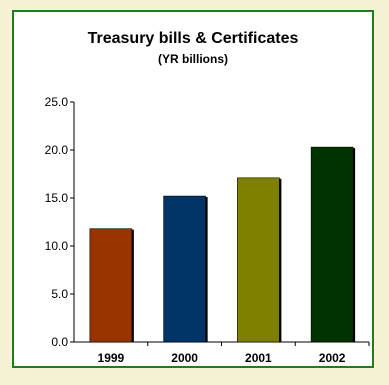 Image resolution: width=389 pixels, height=385 pixels. I want to click on x-tick-label: 2000, so click(184, 358).